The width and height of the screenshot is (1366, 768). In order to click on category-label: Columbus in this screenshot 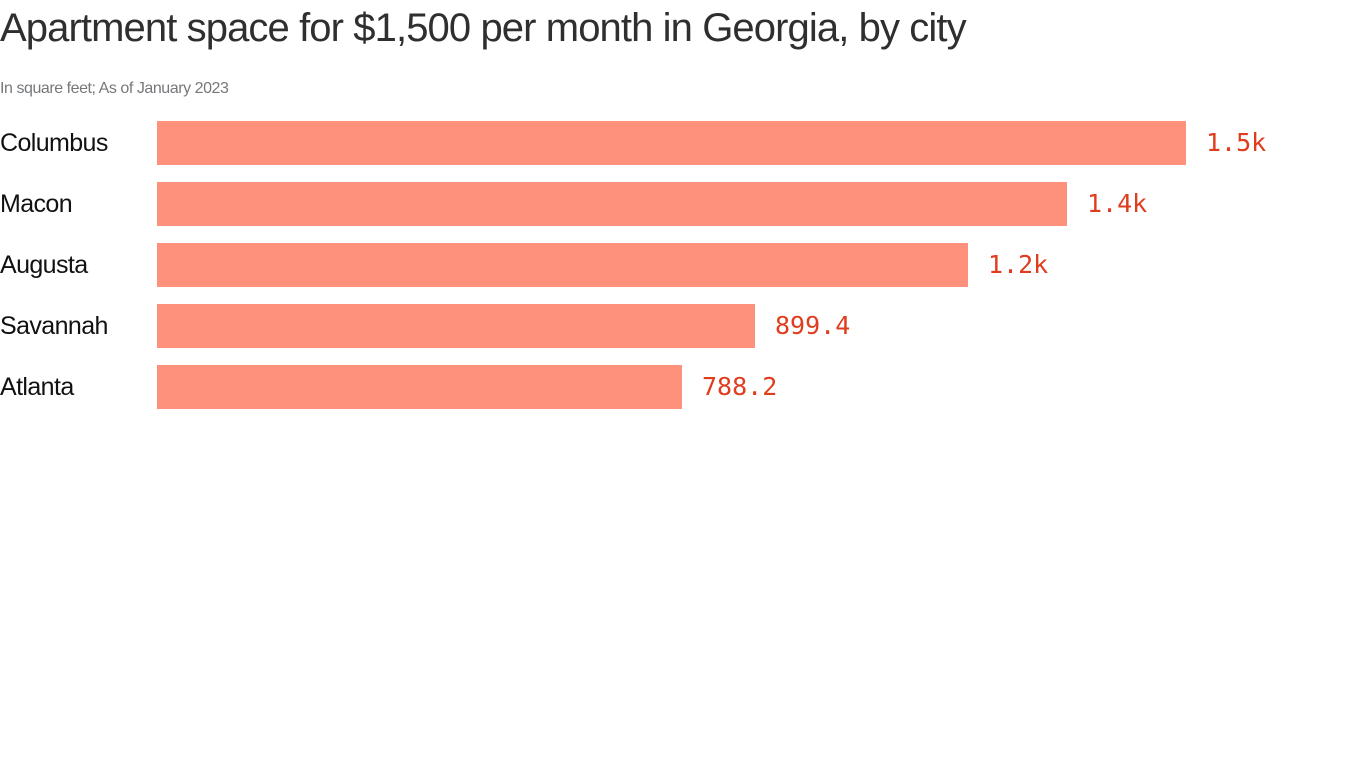, I will do `click(54, 143)`.